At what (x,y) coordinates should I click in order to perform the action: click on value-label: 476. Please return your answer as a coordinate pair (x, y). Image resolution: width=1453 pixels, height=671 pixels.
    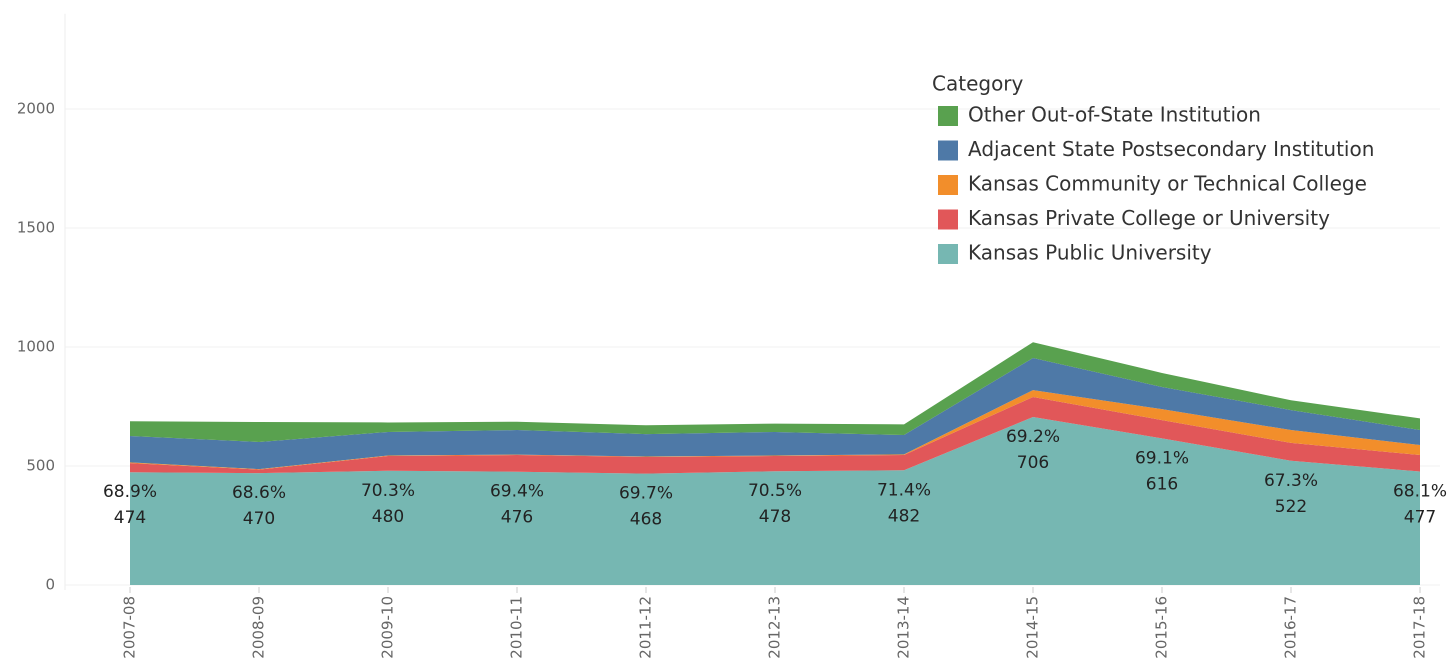
    Looking at the image, I should click on (517, 518).